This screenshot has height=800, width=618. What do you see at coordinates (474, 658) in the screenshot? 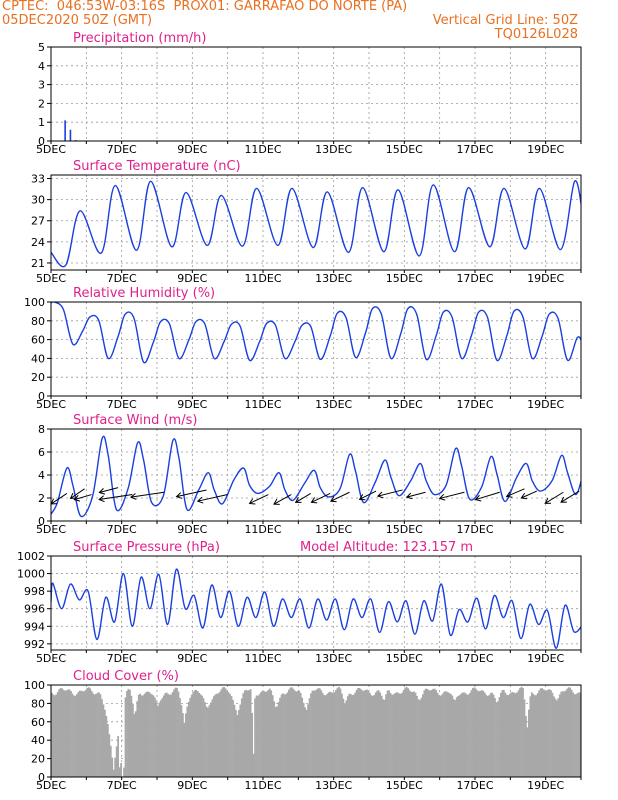
I see `xtick-label-4-6: 17DEC` at bounding box center [474, 658].